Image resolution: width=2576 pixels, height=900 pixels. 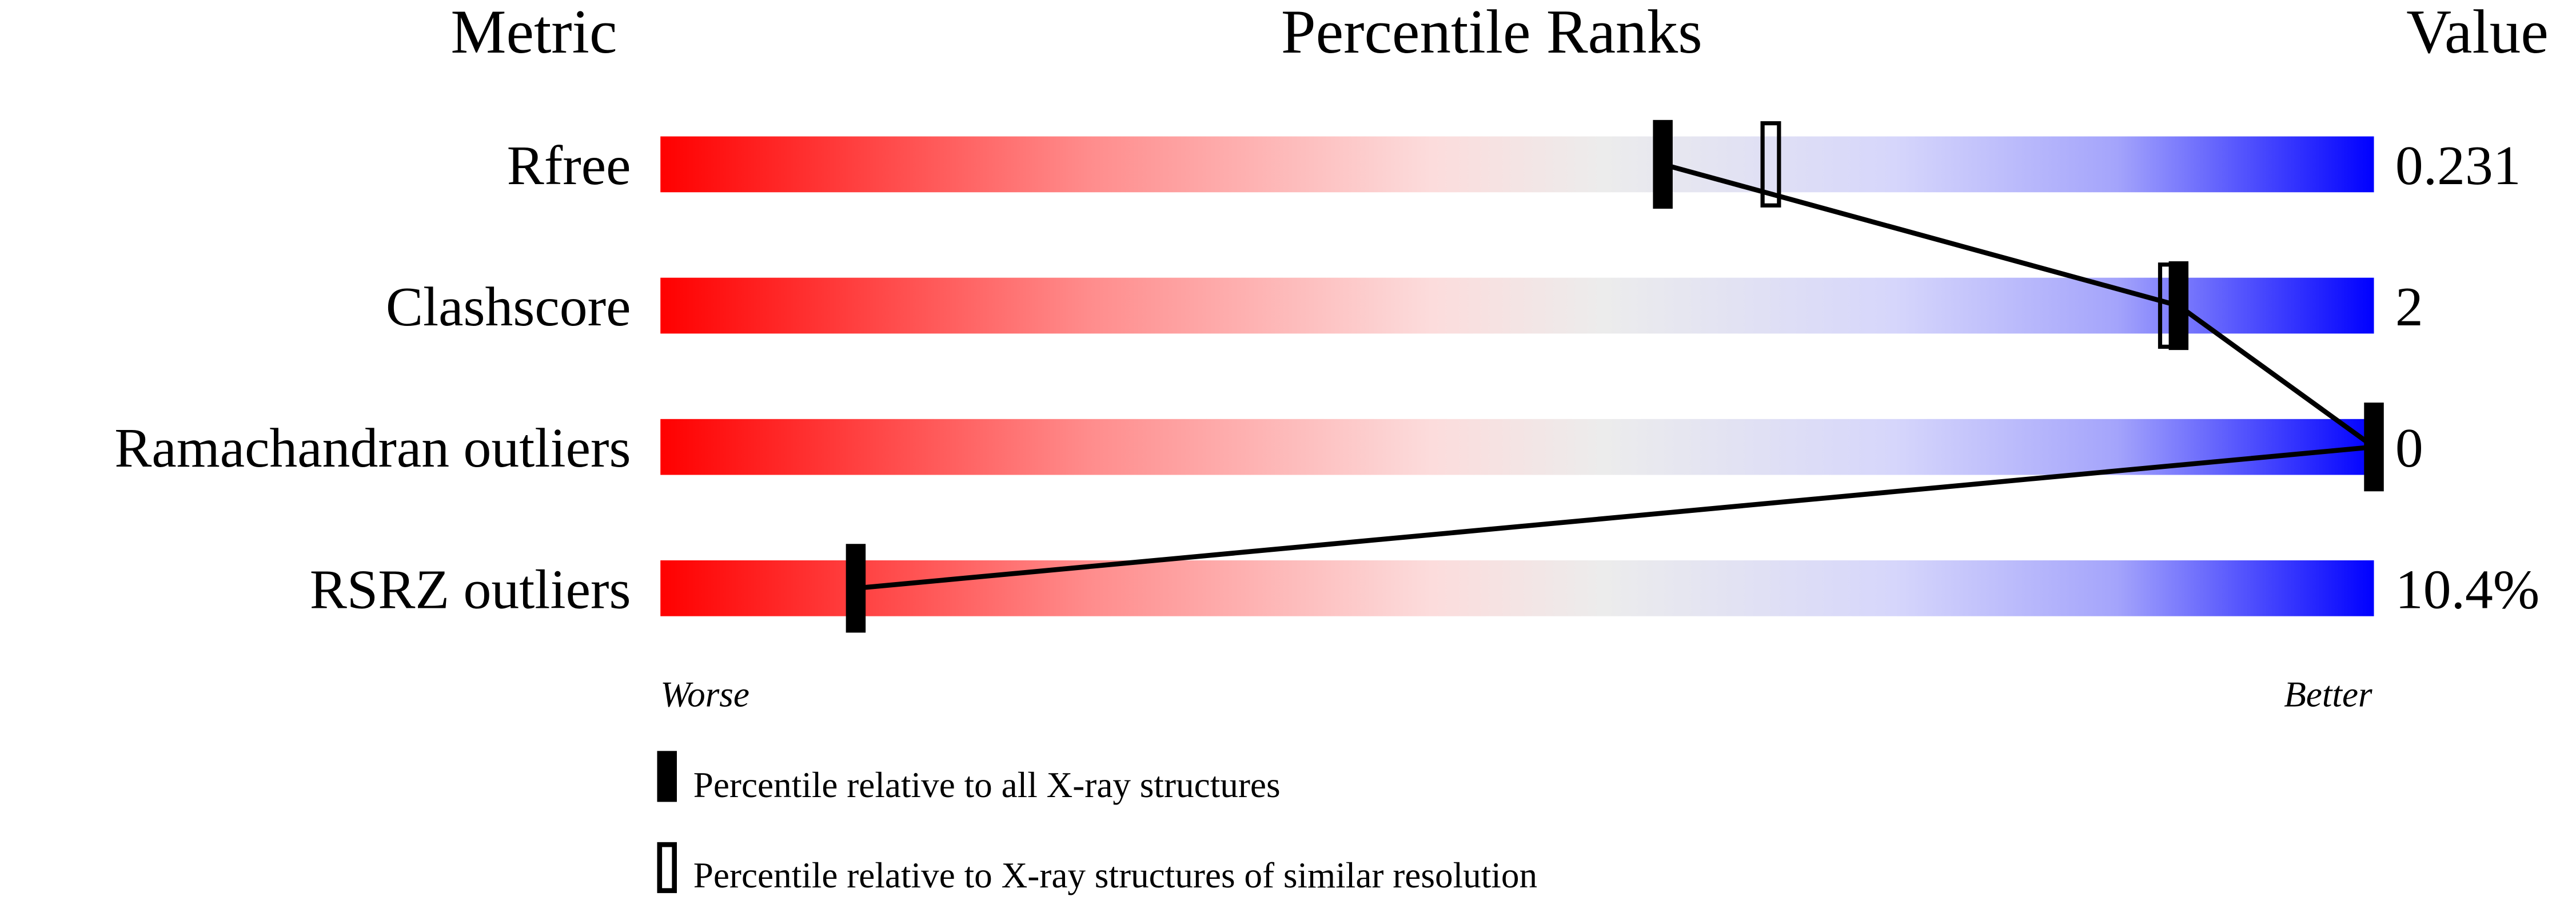 I want to click on legend-filled-marker, so click(x=667, y=776).